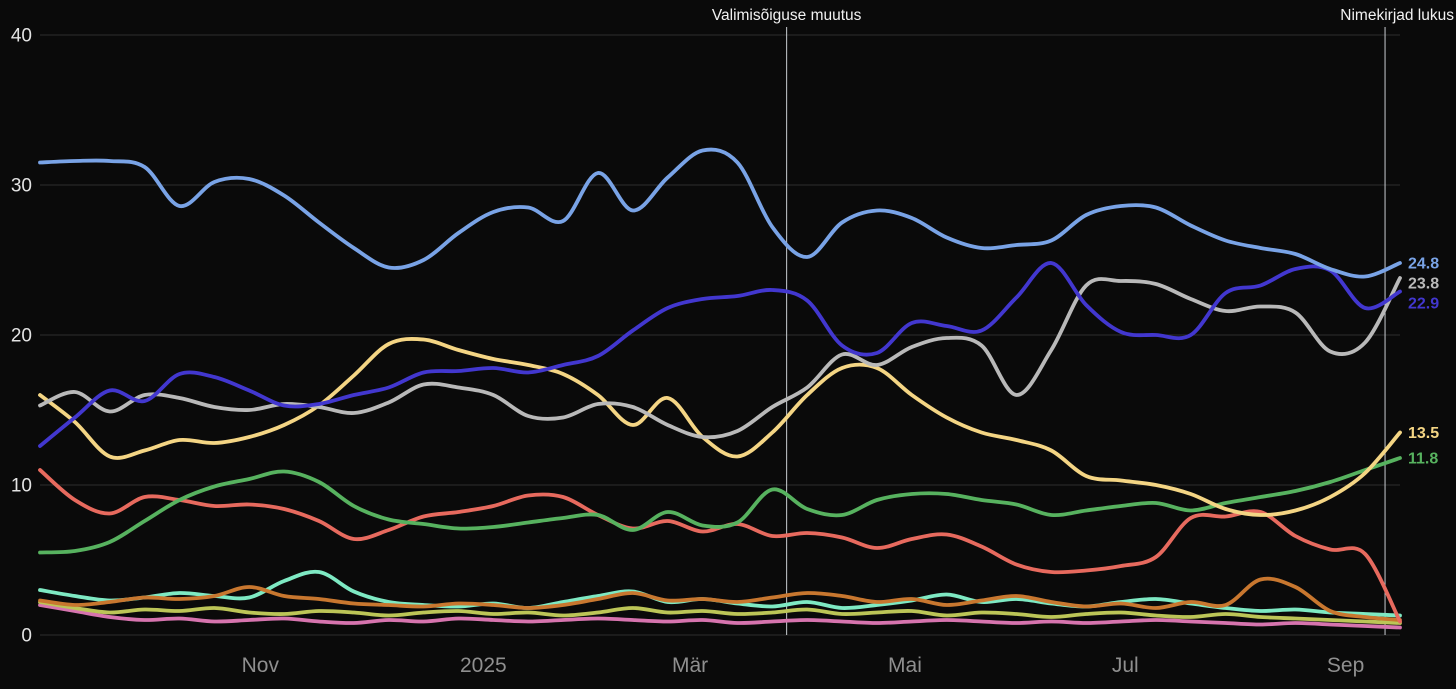  I want to click on x-axis-tick-label: 2025, so click(483, 665).